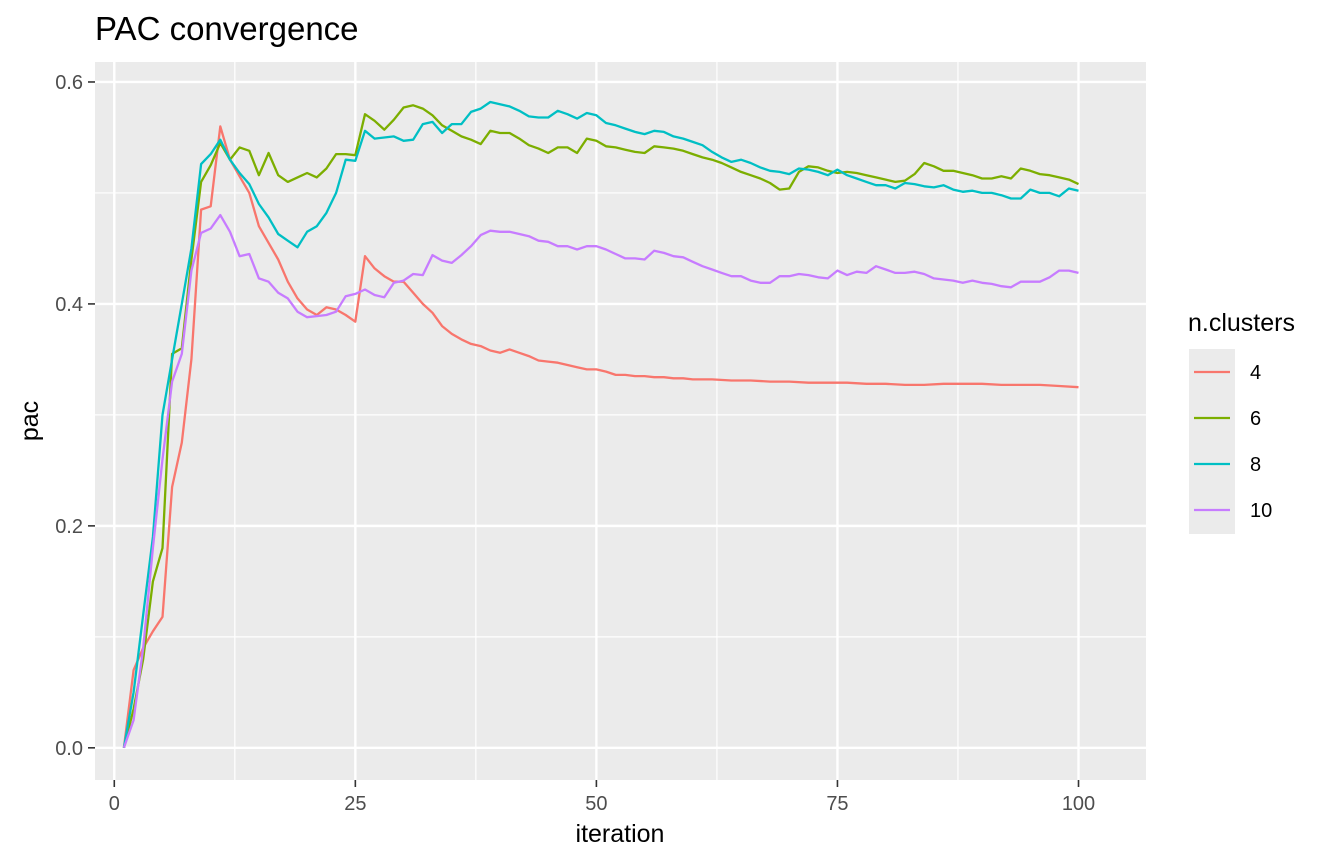 The height and width of the screenshot is (864, 1344). I want to click on y-tick-label: 0.4, so click(69, 305).